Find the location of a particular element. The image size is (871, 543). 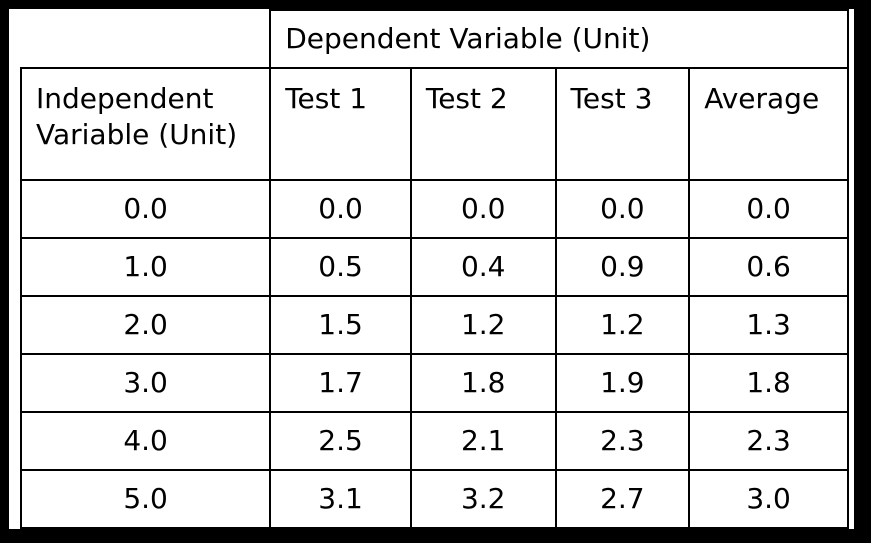

test-3-cell: 2.7 is located at coordinates (622, 499).